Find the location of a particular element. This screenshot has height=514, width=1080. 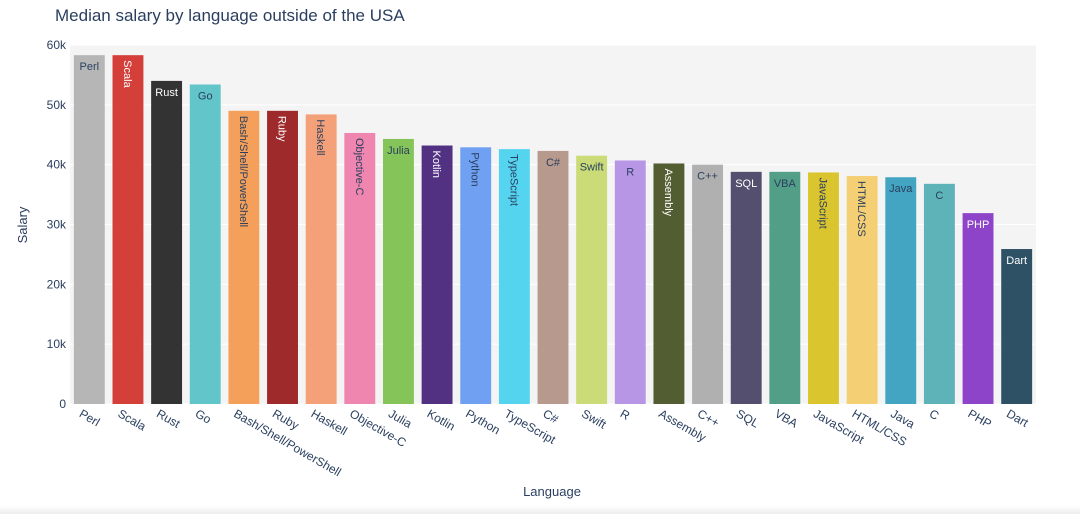

bar-typescript is located at coordinates (514, 276).